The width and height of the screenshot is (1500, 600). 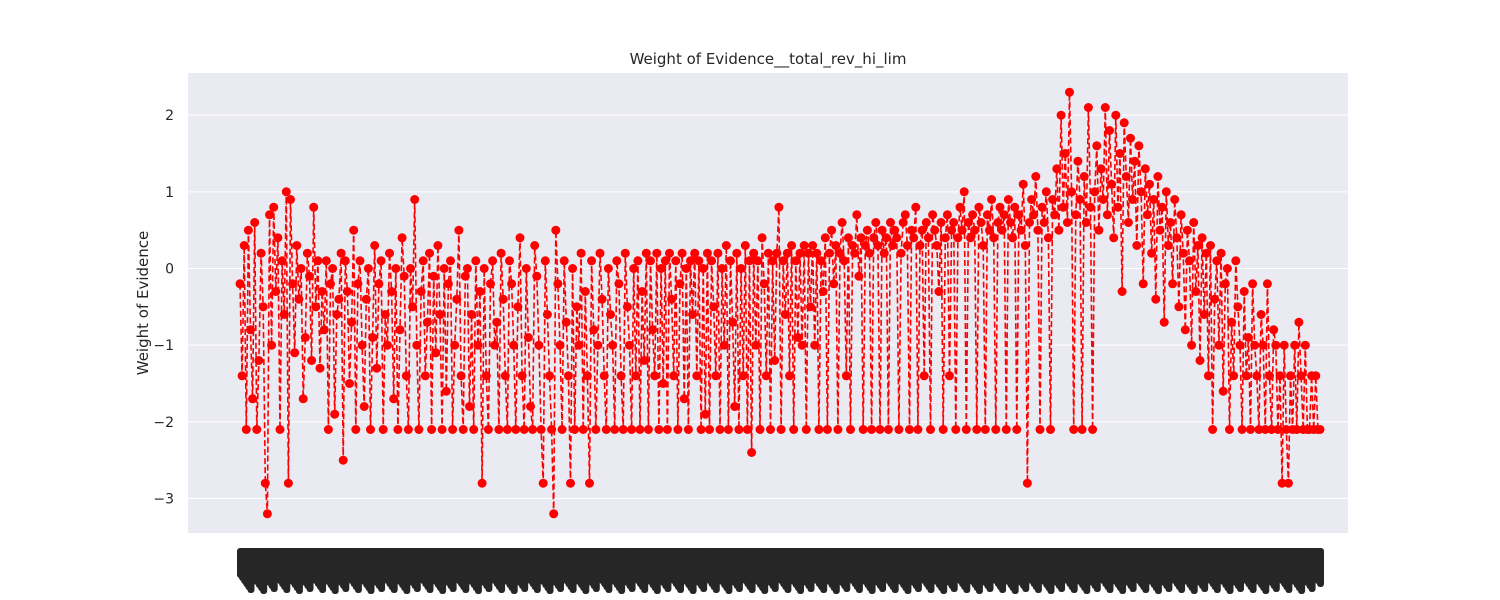 What do you see at coordinates (163, 307) in the screenshot?
I see `y-axis-ticks: −3 −2 −1 0 1 2` at bounding box center [163, 307].